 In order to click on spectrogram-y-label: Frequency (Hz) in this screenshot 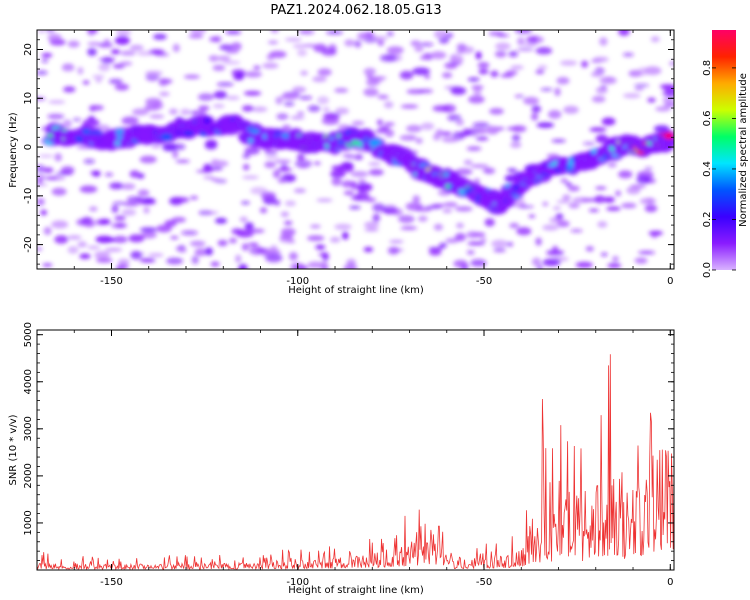, I will do `click(13, 150)`.